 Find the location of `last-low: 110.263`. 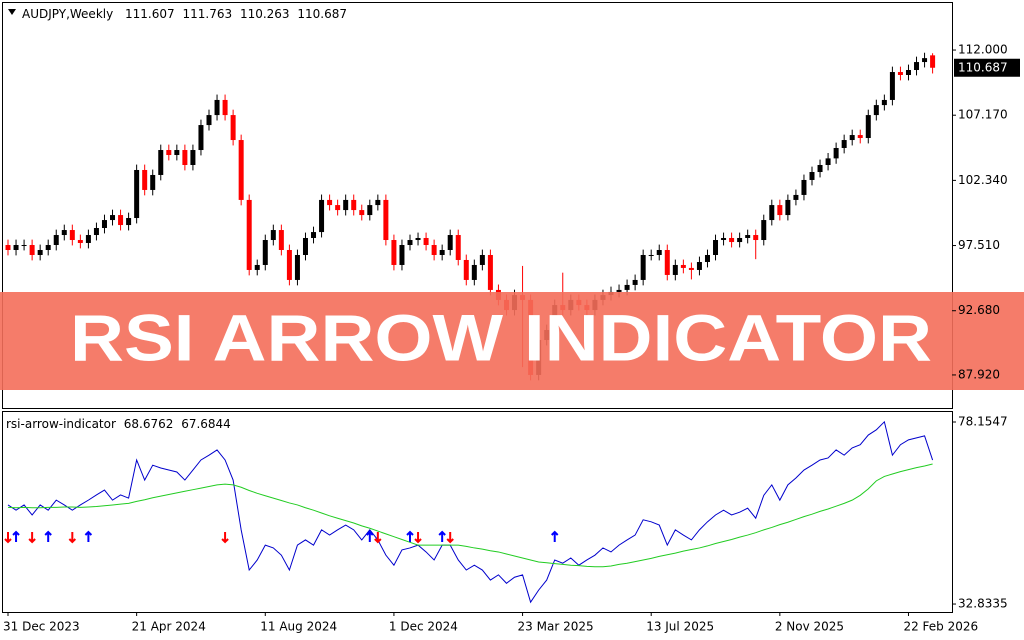

last-low: 110.263 is located at coordinates (265, 14).